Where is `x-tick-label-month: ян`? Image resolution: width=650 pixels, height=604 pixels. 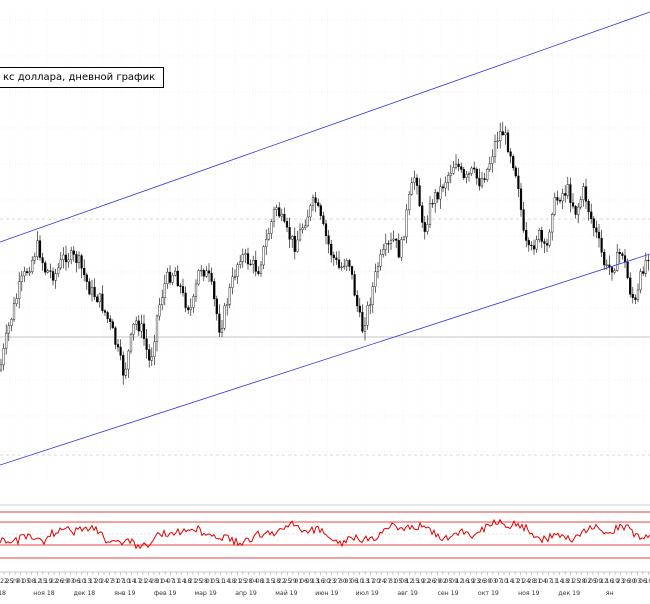
x-tick-label-month: ян is located at coordinates (610, 593).